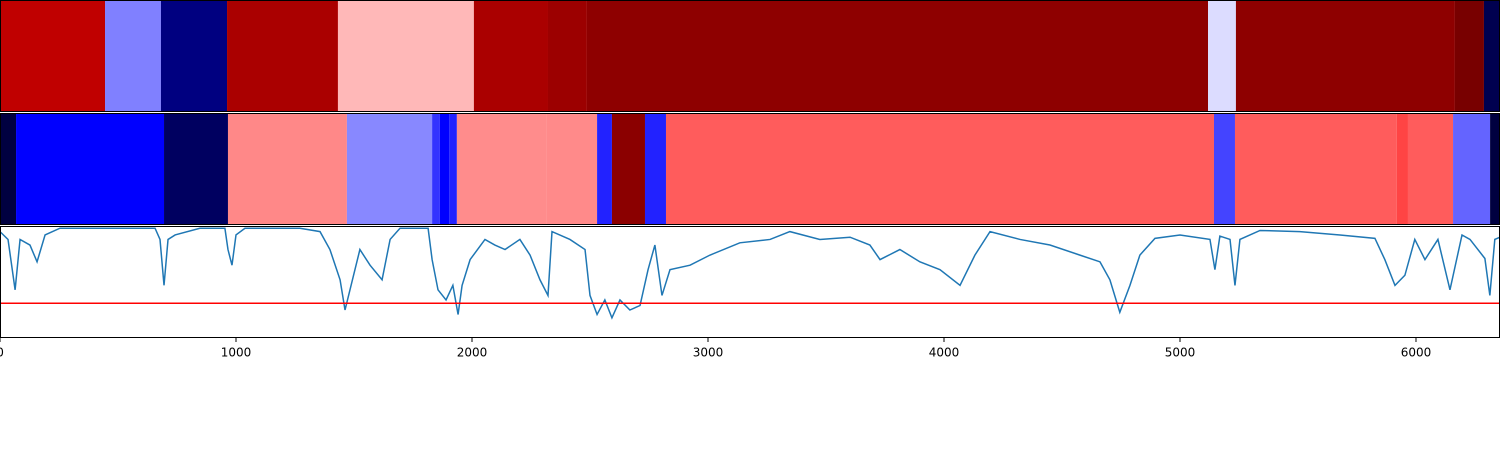 The width and height of the screenshot is (1500, 450). What do you see at coordinates (236, 353) in the screenshot?
I see `x-tick-label: 1000` at bounding box center [236, 353].